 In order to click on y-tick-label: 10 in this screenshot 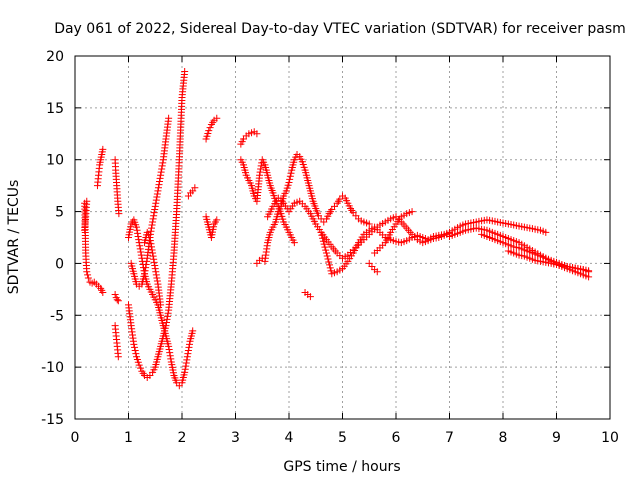, I will do `click(55, 161)`.